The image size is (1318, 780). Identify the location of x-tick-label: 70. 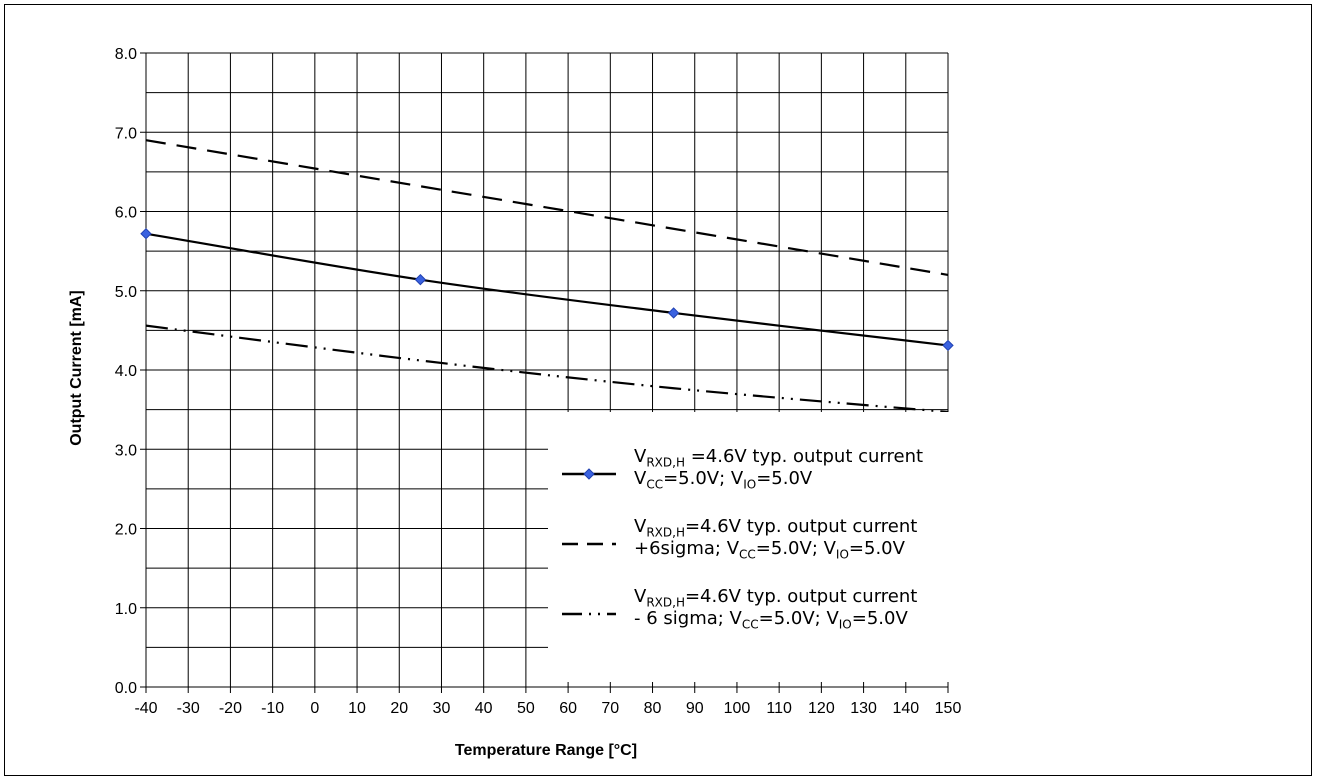
(610, 708).